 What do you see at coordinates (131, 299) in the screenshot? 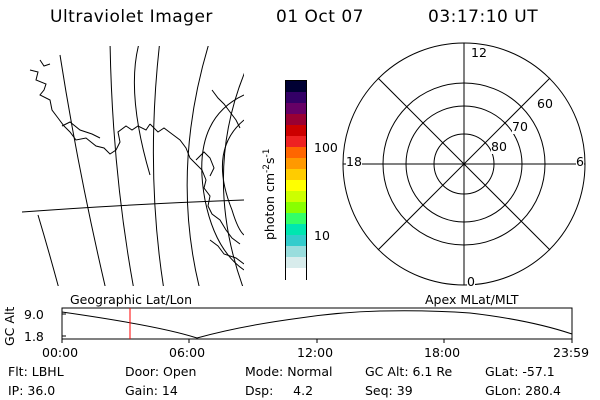
I see `orbit-left-title: Geographic Lat/Lon` at bounding box center [131, 299].